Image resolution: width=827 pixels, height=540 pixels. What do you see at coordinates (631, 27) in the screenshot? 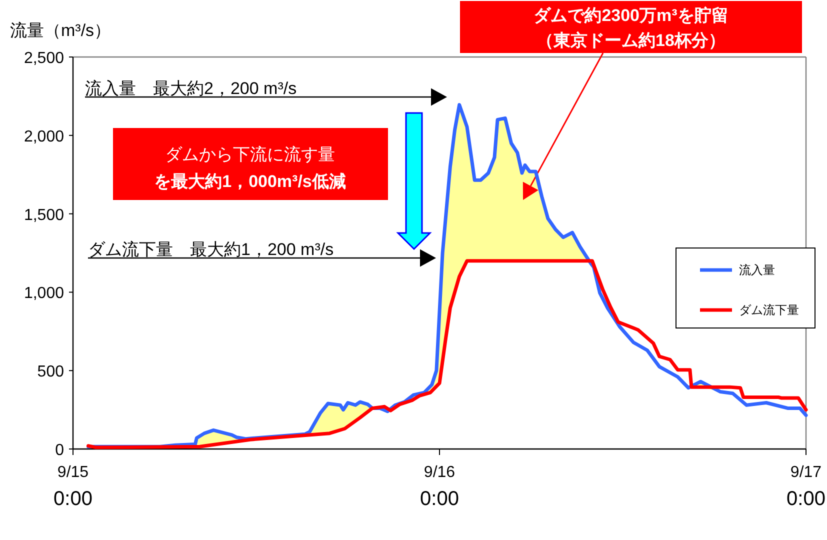
I see `callout-storage: ダムで約2300万m³を貯留 （東京ドーム約18杯分）` at bounding box center [631, 27].